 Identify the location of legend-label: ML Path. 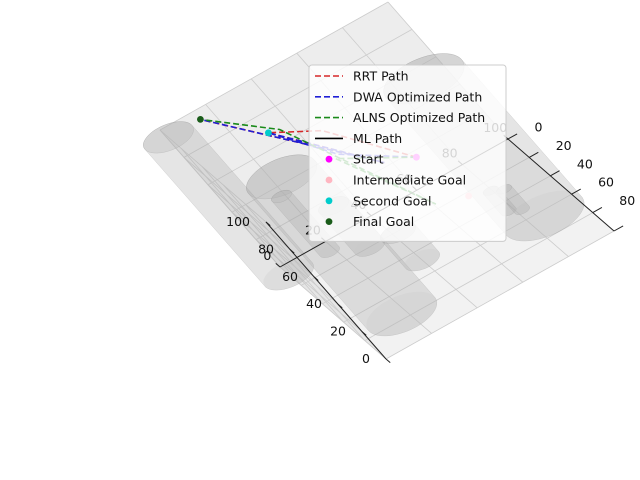
(377, 138).